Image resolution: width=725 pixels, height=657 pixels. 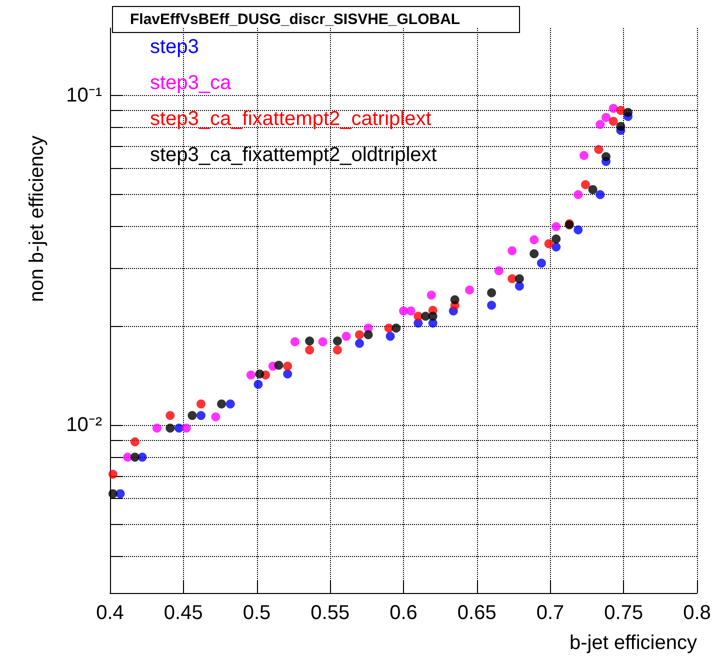 I want to click on x-tick-label: 0.6, so click(x=404, y=613).